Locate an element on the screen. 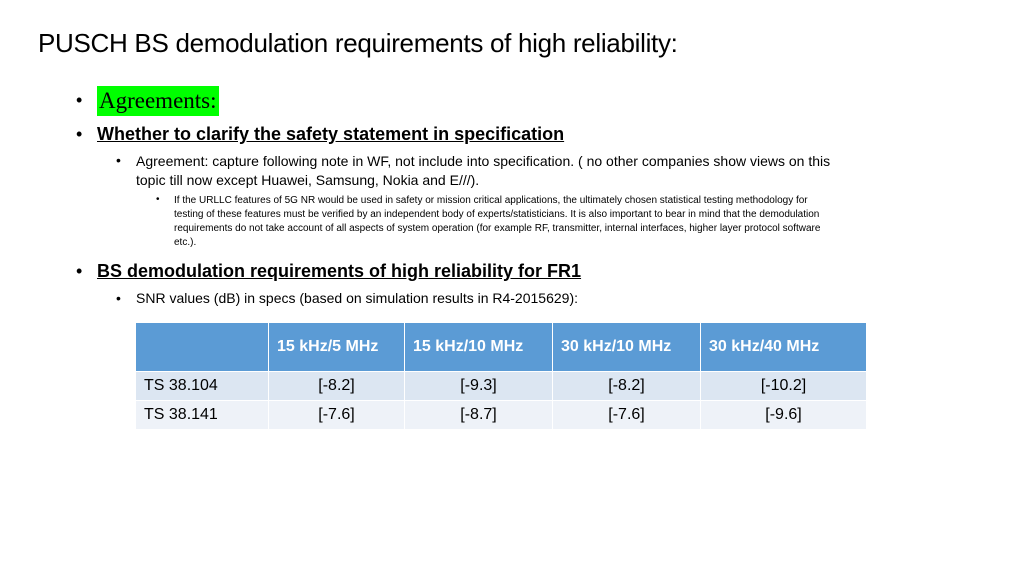 The height and width of the screenshot is (576, 1024). table-cell: [-9.6] is located at coordinates (783, 415).